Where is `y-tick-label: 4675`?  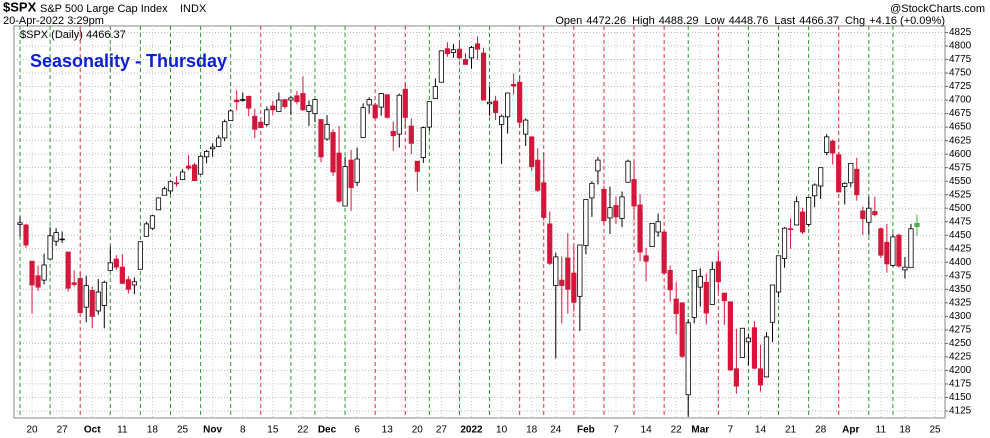 y-tick-label: 4675 is located at coordinates (960, 113).